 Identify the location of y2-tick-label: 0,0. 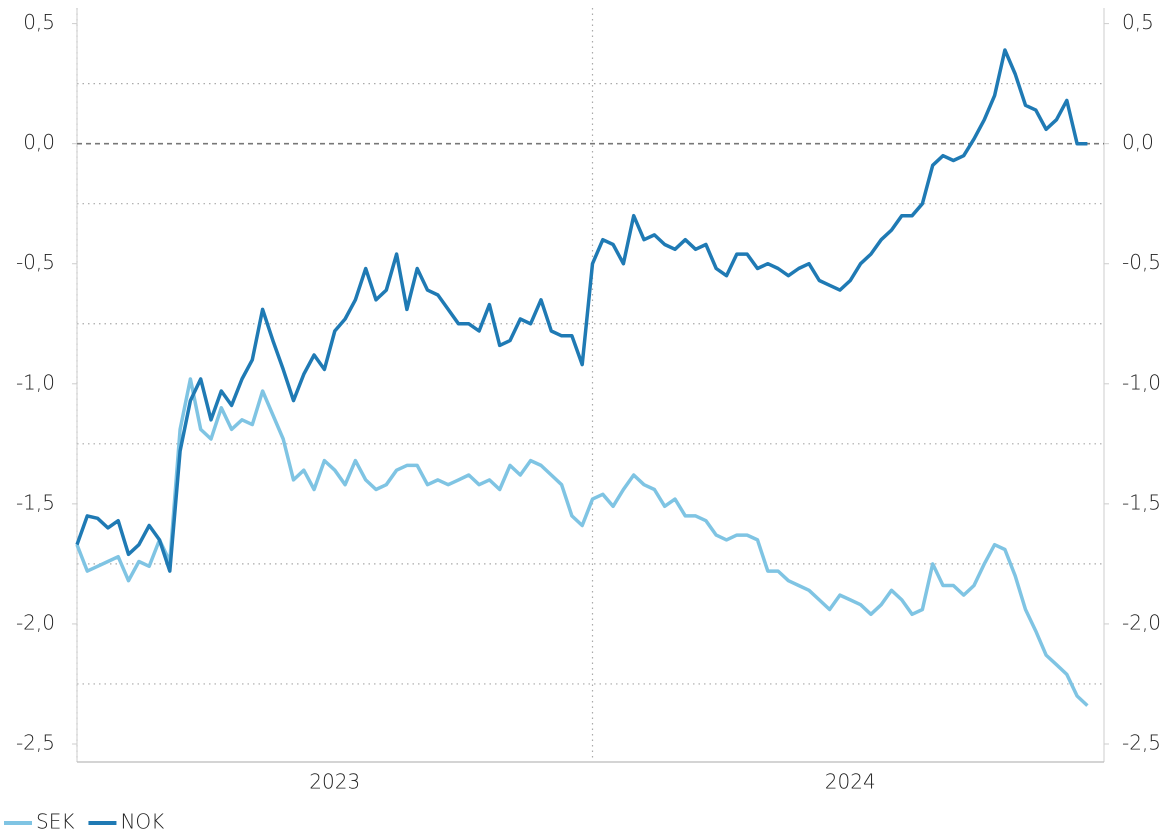
(1138, 142).